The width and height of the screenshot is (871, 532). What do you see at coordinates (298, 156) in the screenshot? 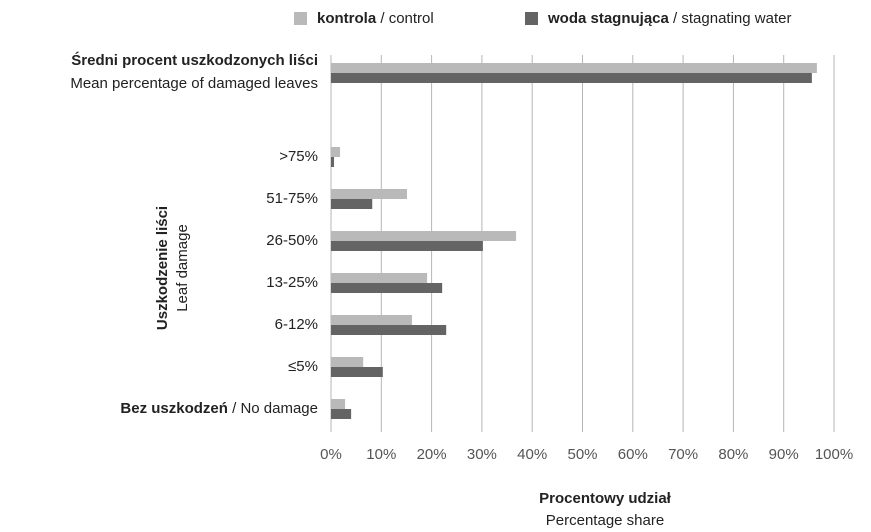
I see `y-tick-label: >75%` at bounding box center [298, 156].